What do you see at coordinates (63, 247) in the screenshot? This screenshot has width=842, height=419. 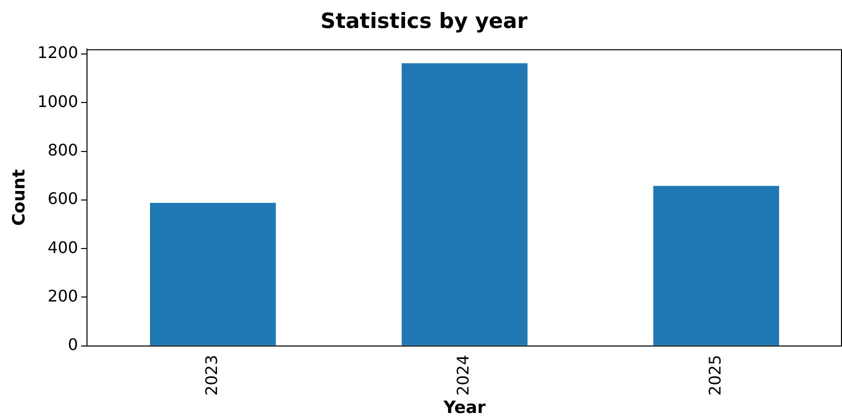 I see `y-tick-label: 400` at bounding box center [63, 247].